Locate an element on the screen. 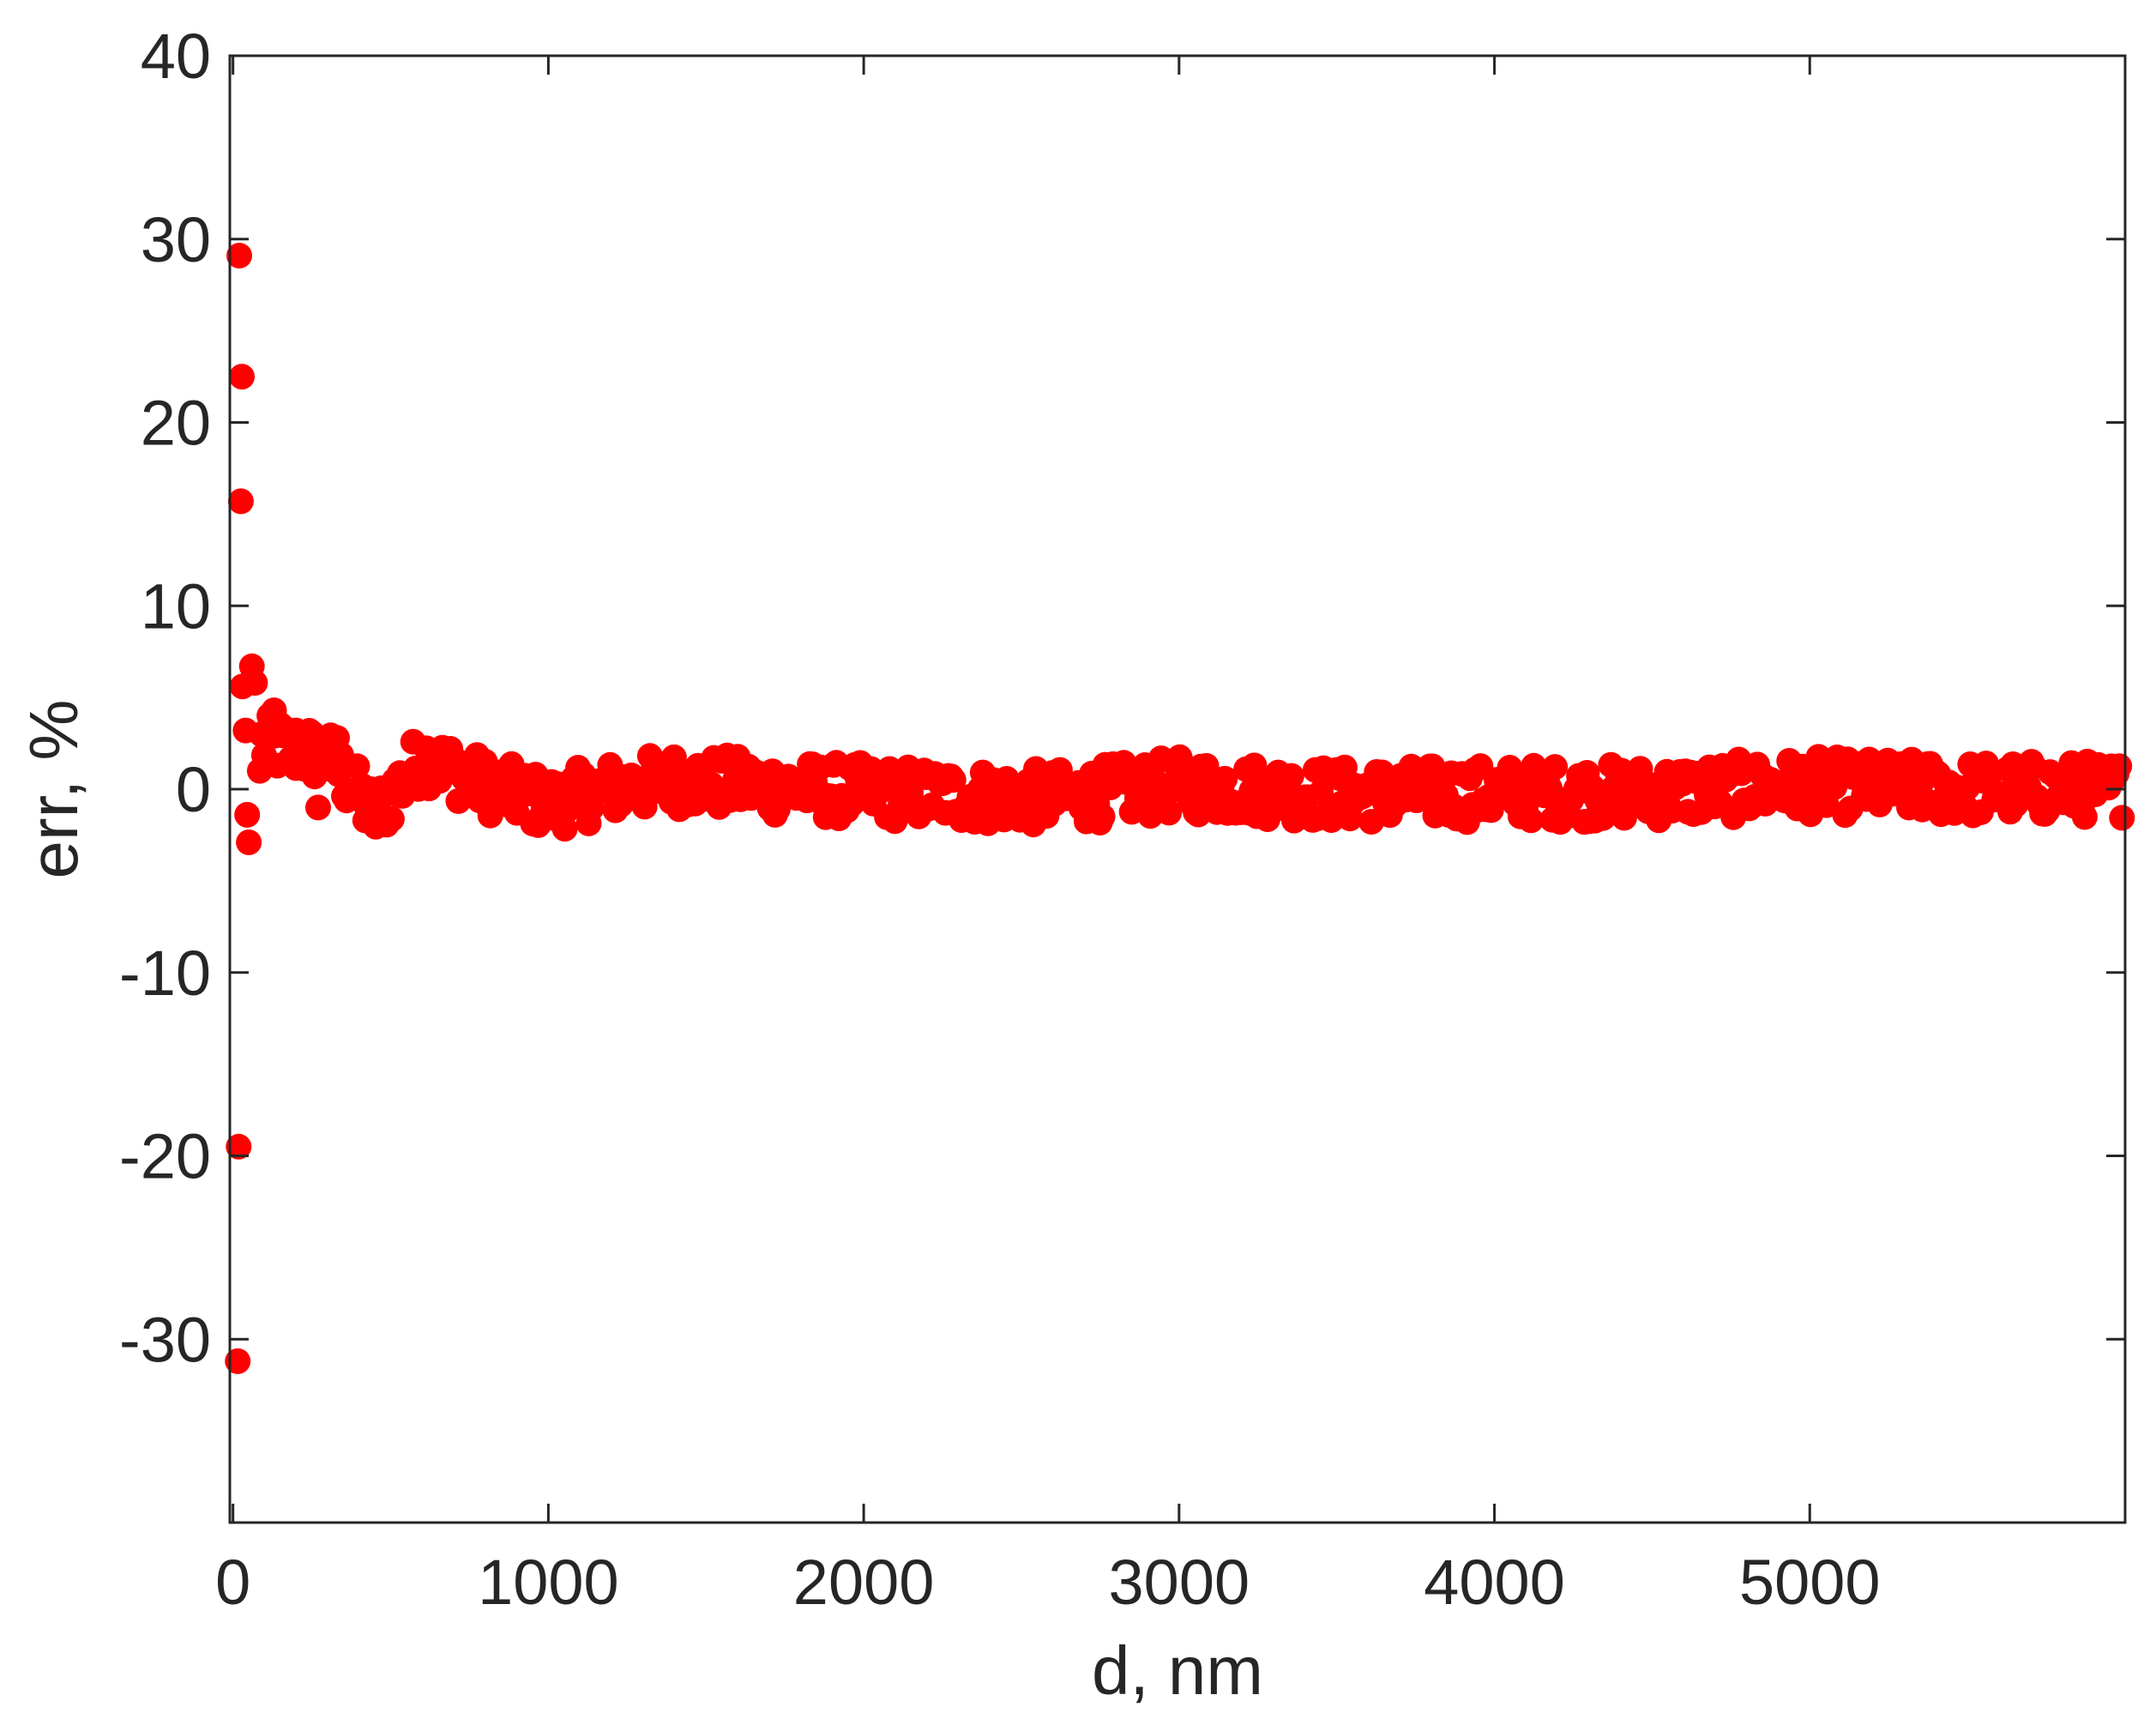 The height and width of the screenshot is (1725, 2156). y-tick-label: -20 is located at coordinates (165, 1156).